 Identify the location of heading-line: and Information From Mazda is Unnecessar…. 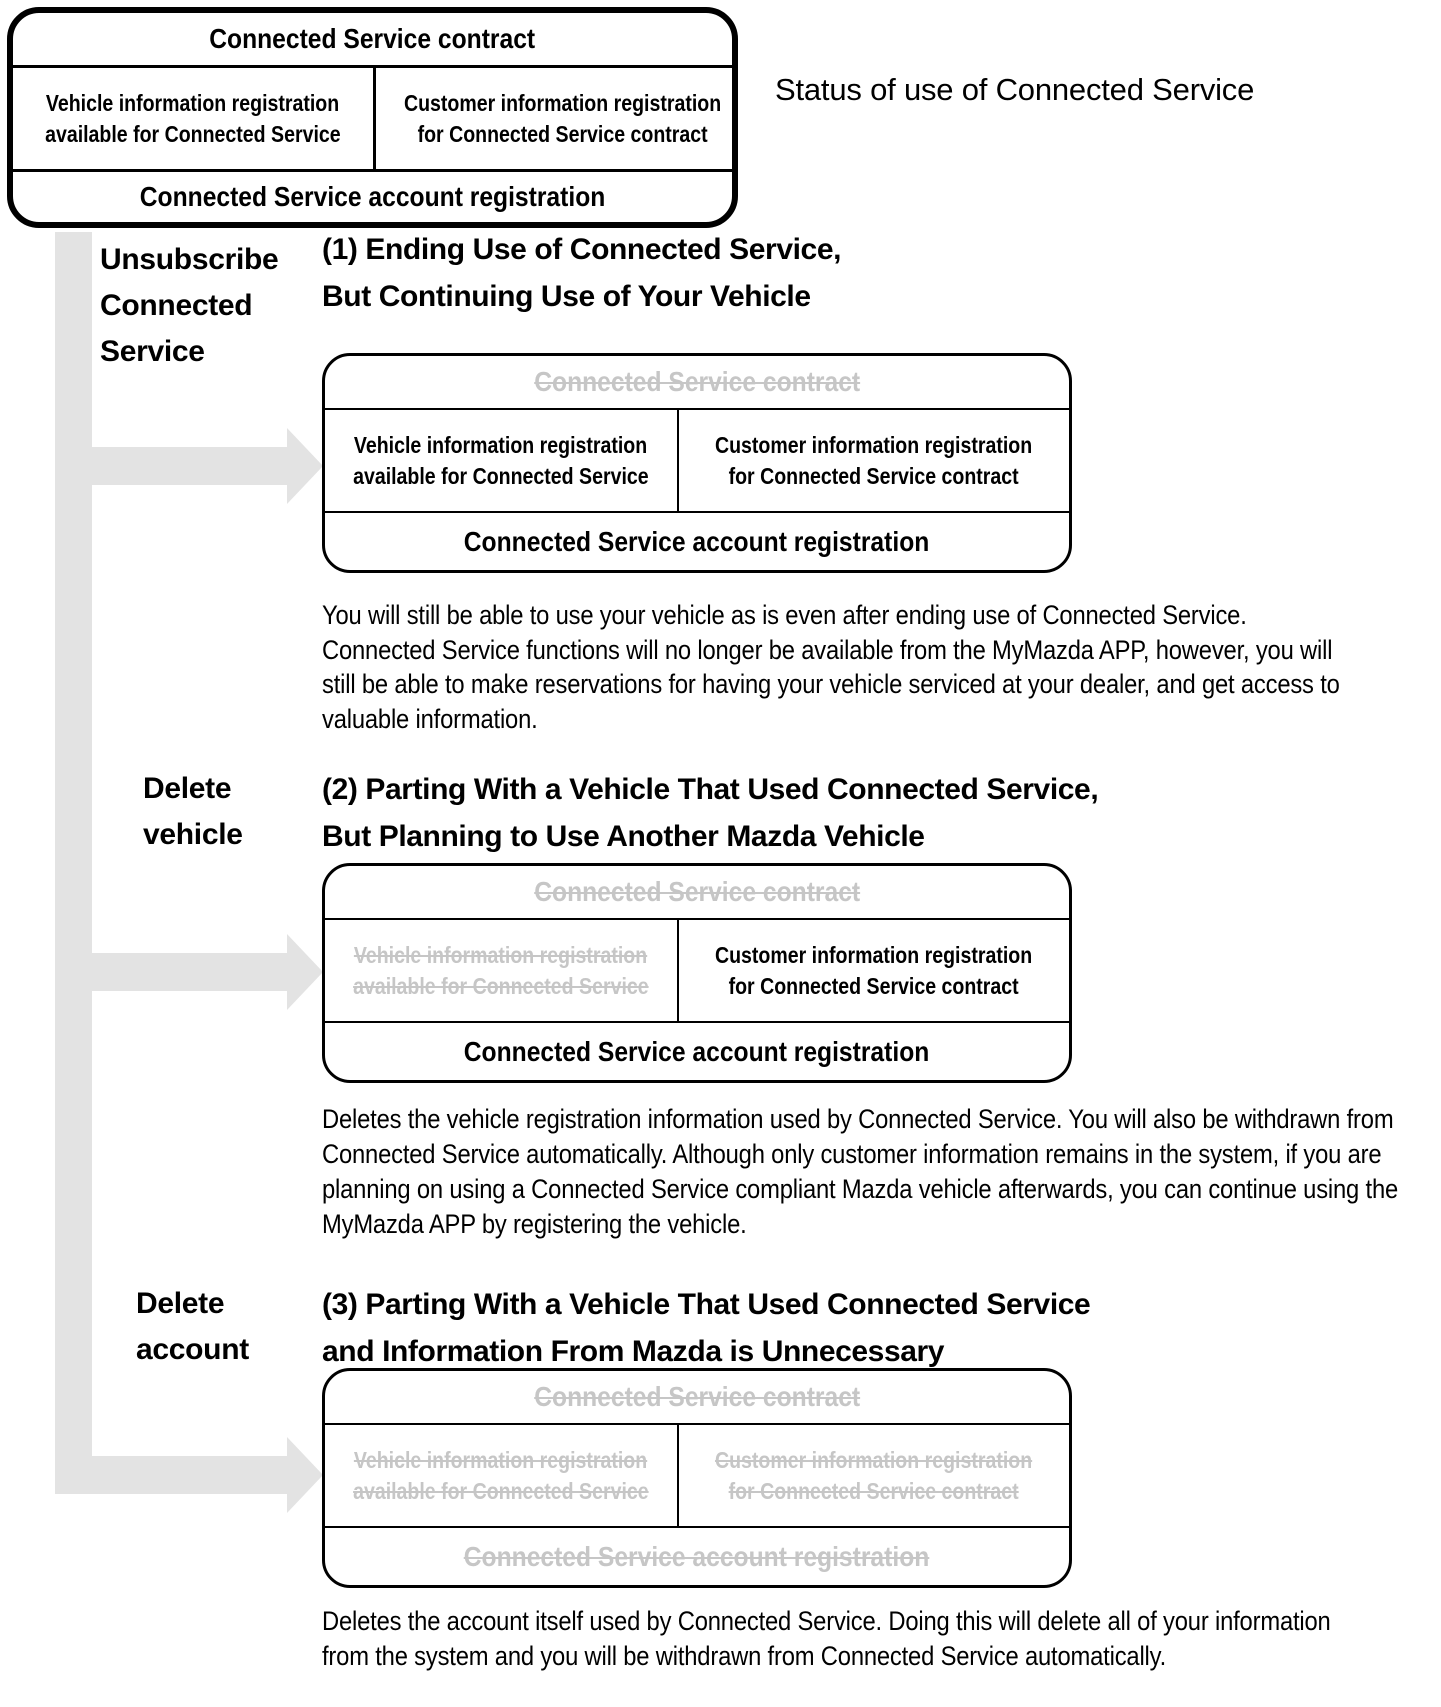
(633, 1351).